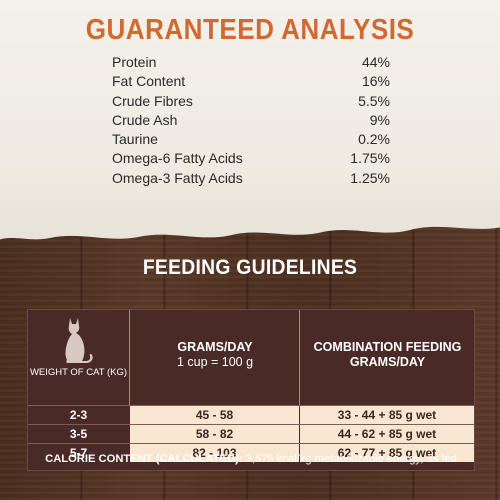  I want to click on analysis-name: Fat Content, so click(149, 81).